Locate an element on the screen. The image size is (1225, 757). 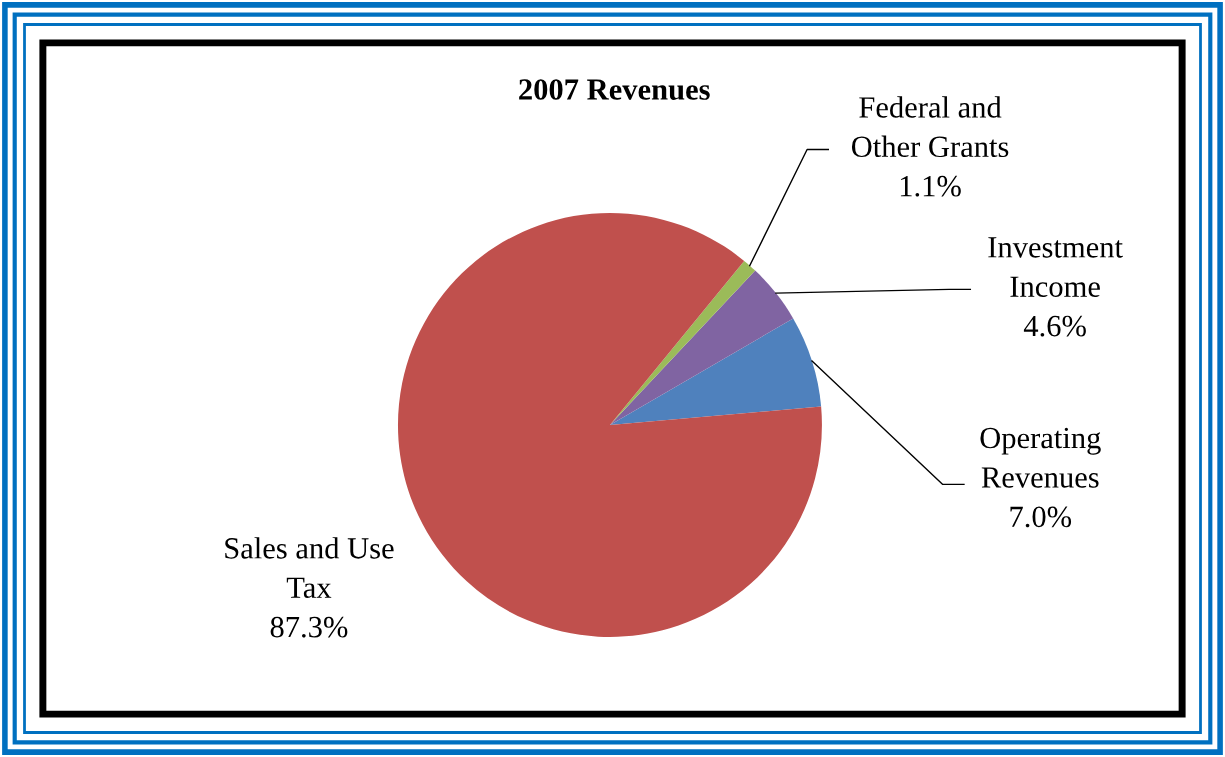
slice-label: Investment Income is located at coordinates (1055, 267).